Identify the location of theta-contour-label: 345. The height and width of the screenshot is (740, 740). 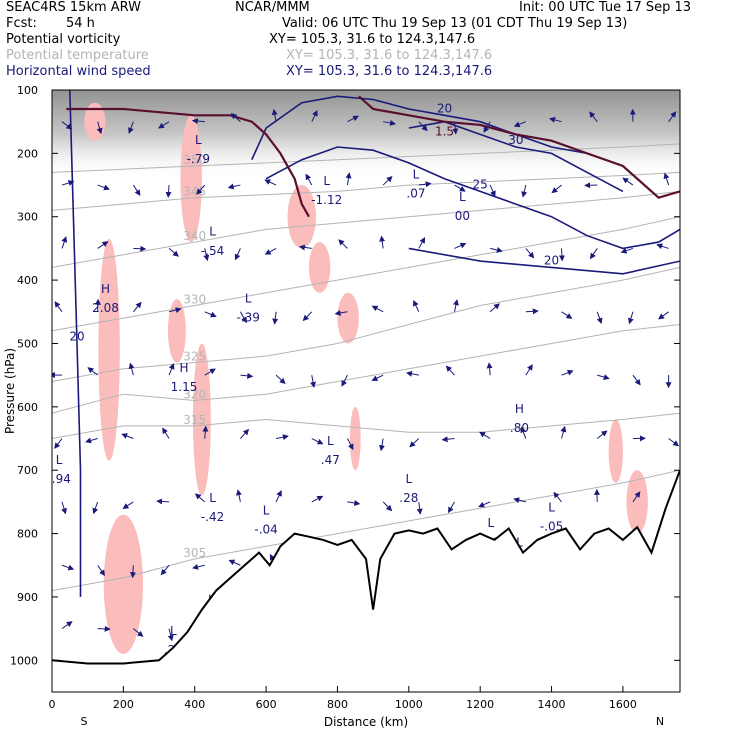
(194, 192).